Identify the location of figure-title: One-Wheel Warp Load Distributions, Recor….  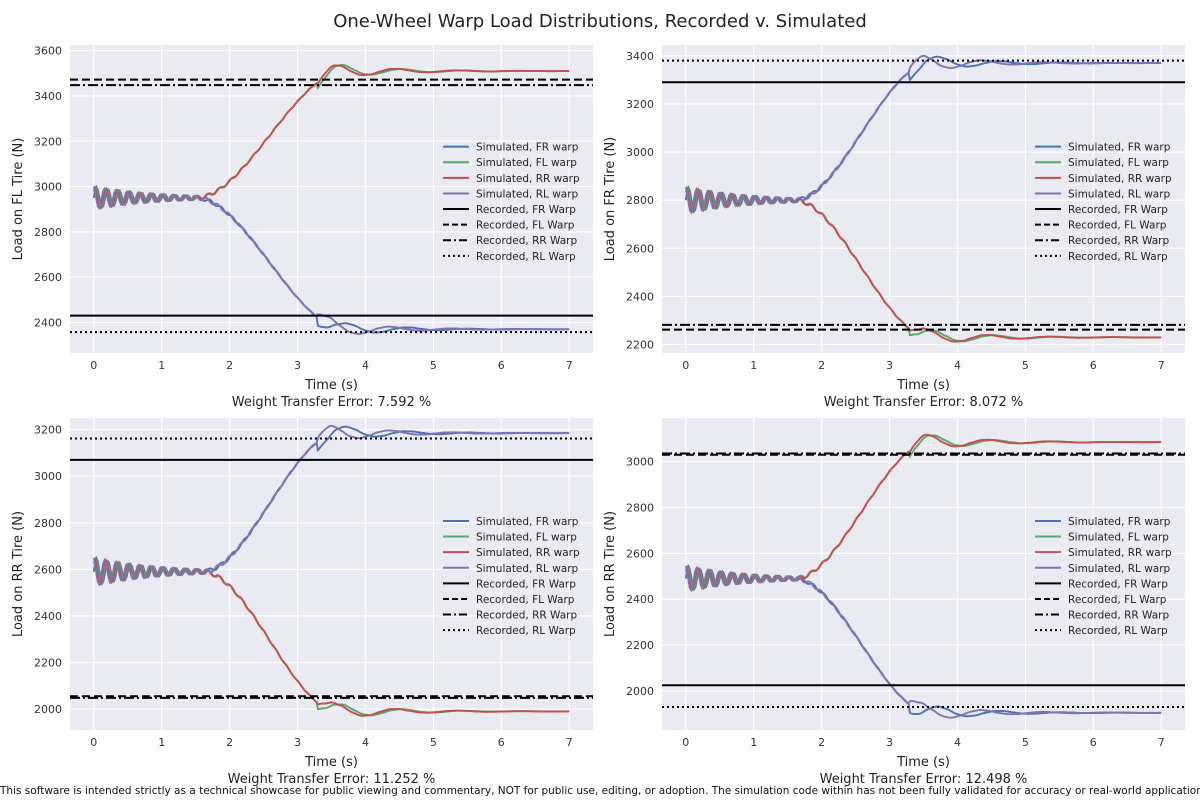
(600, 21).